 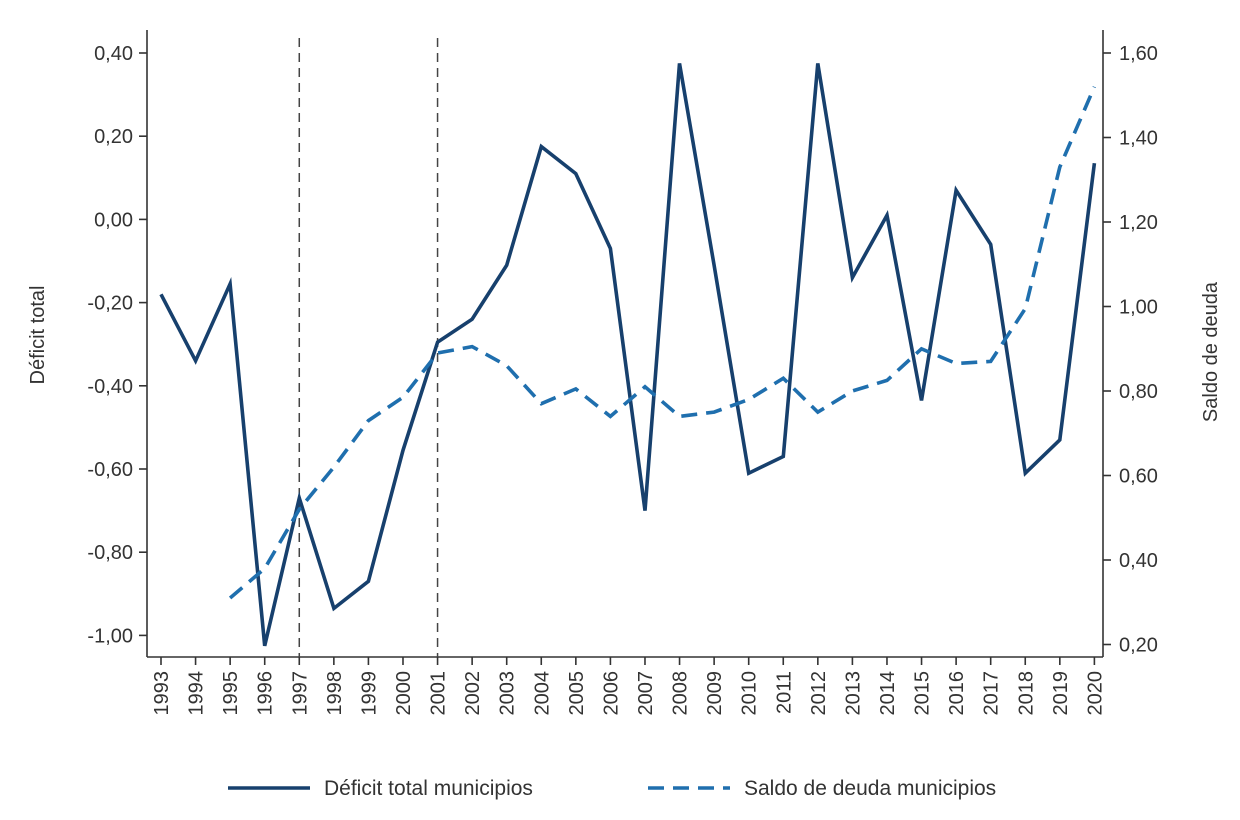 I want to click on right-y-tick-label: 0,20, so click(x=1138, y=646).